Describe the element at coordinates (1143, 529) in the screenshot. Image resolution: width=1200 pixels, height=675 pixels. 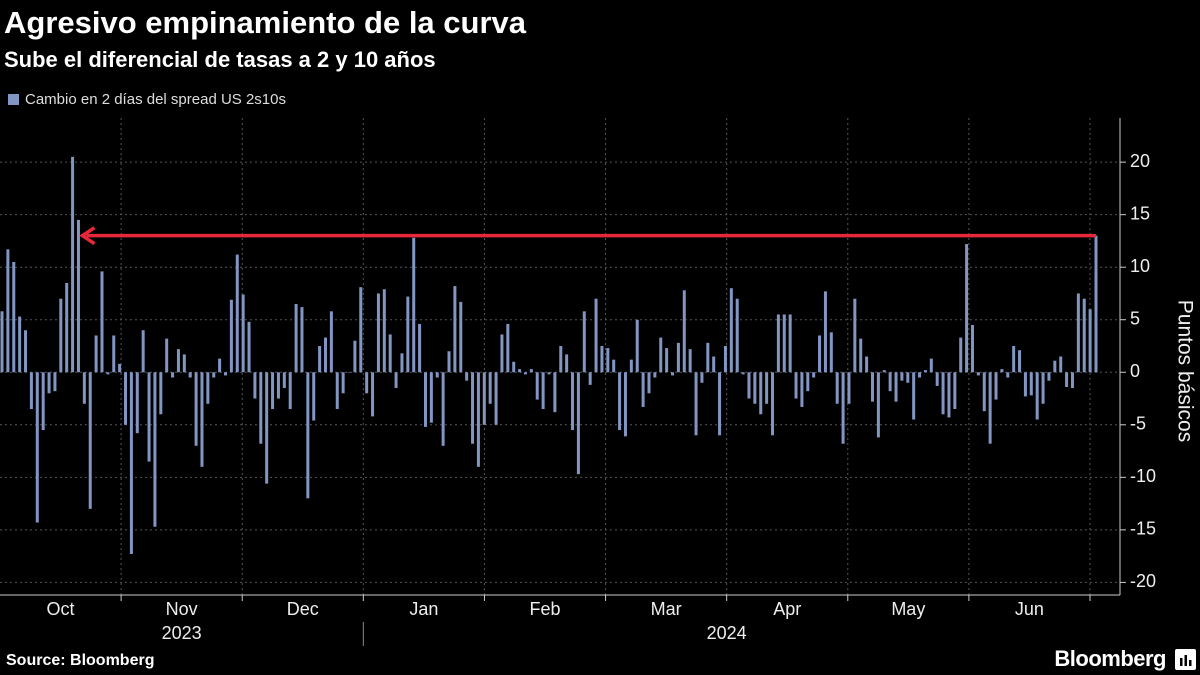
I see `y-tick-label: -15` at that location.